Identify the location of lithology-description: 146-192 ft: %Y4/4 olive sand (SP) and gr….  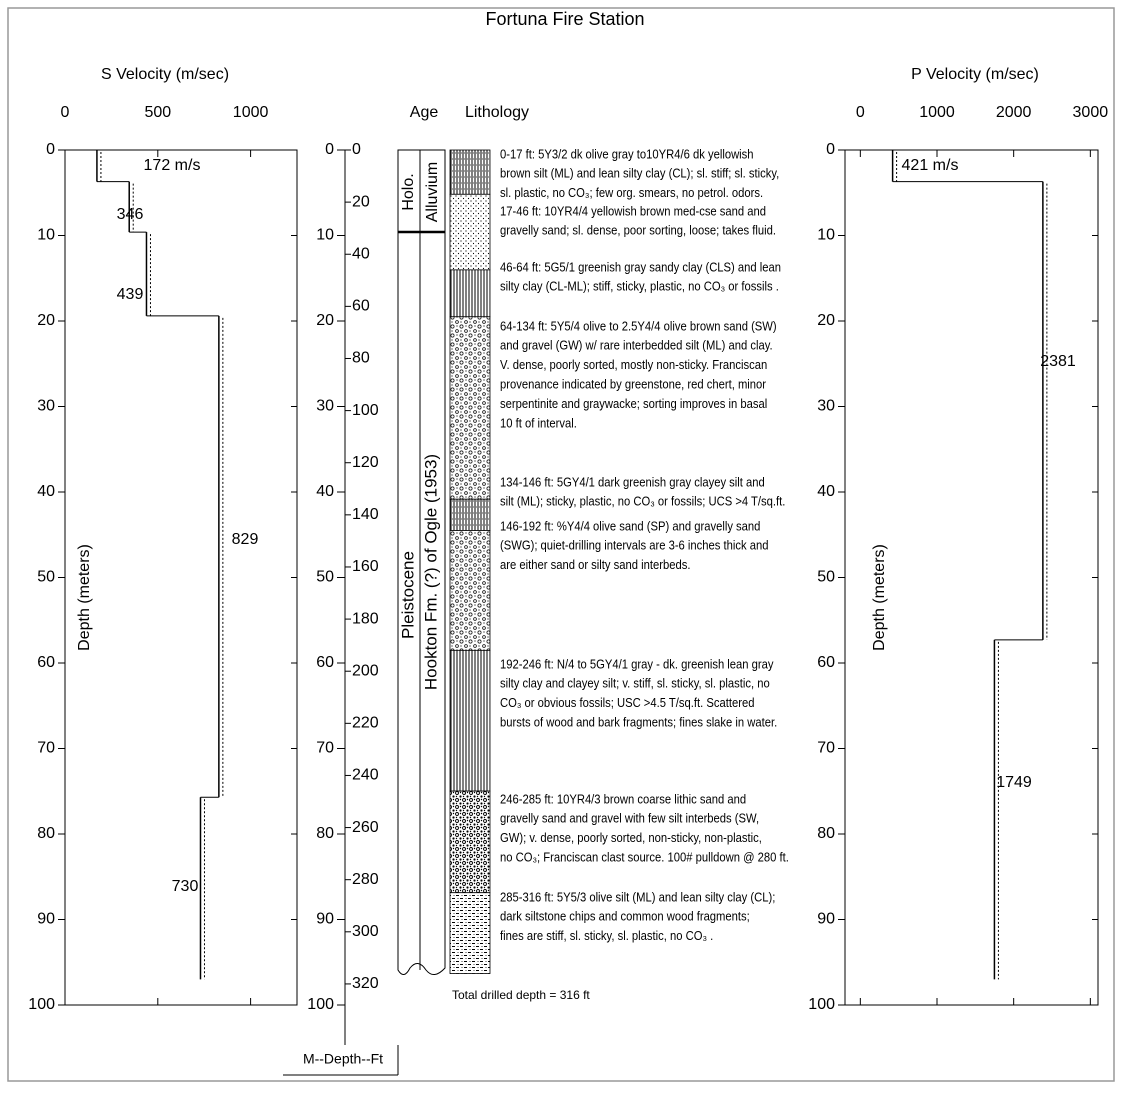
(634, 546).